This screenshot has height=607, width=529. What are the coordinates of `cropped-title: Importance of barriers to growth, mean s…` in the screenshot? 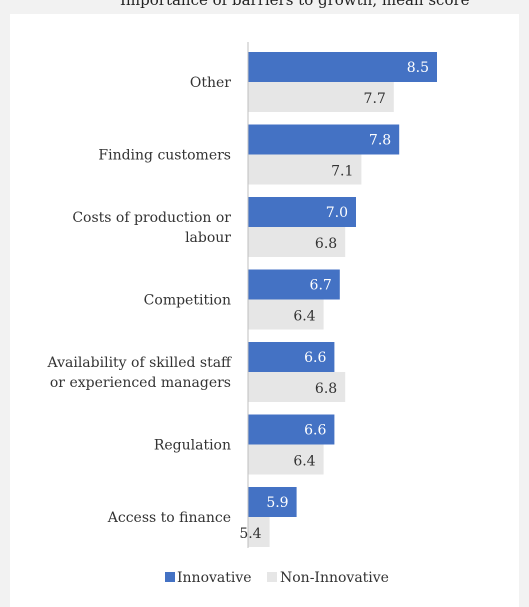 It's located at (295, 4).